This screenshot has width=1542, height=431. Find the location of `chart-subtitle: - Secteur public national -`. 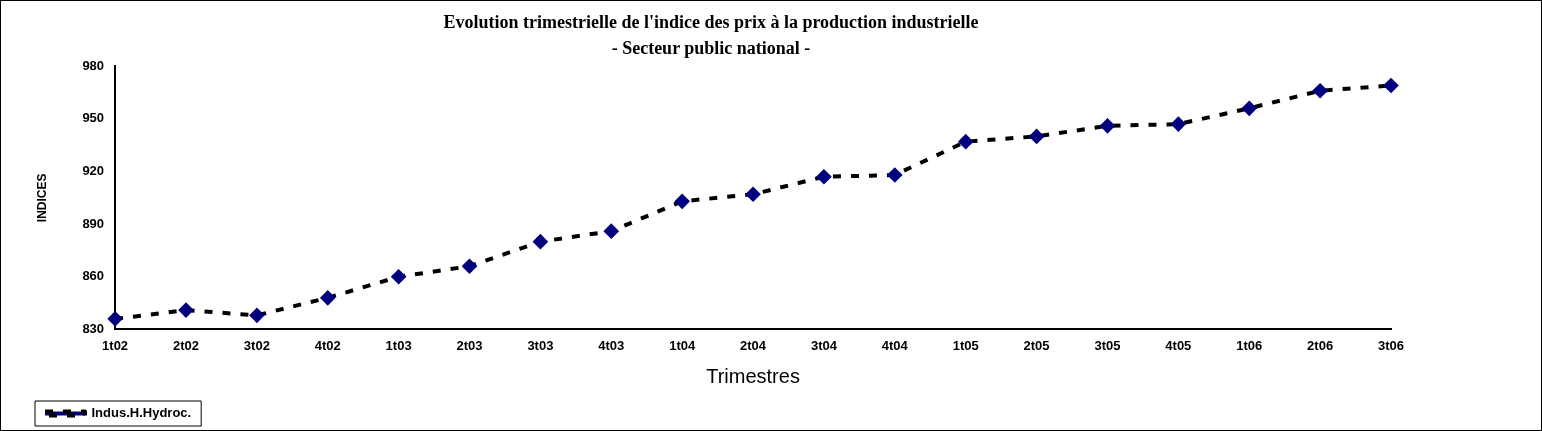

chart-subtitle: - Secteur public national - is located at coordinates (711, 48).